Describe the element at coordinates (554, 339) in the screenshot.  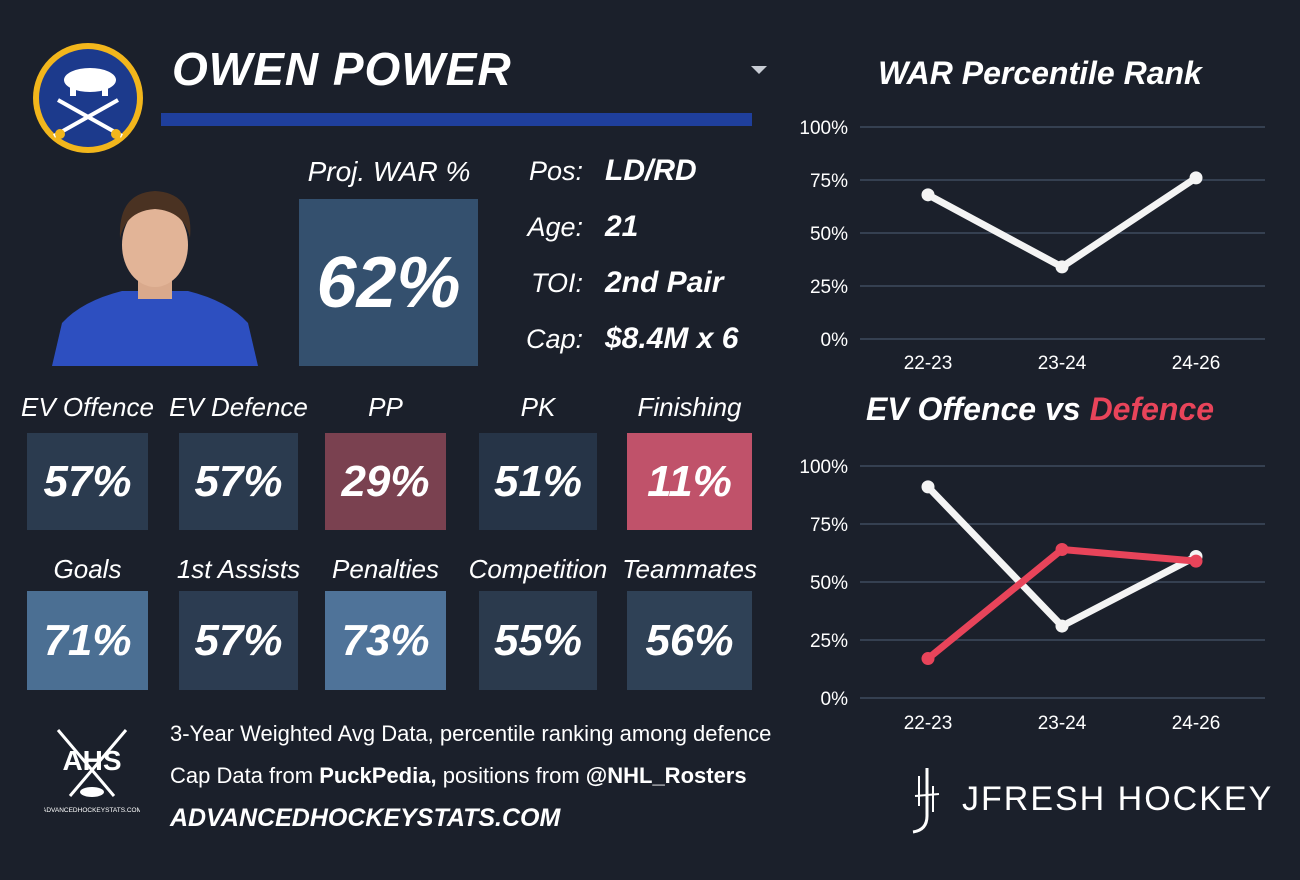
I see `info-label: Cap:` at that location.